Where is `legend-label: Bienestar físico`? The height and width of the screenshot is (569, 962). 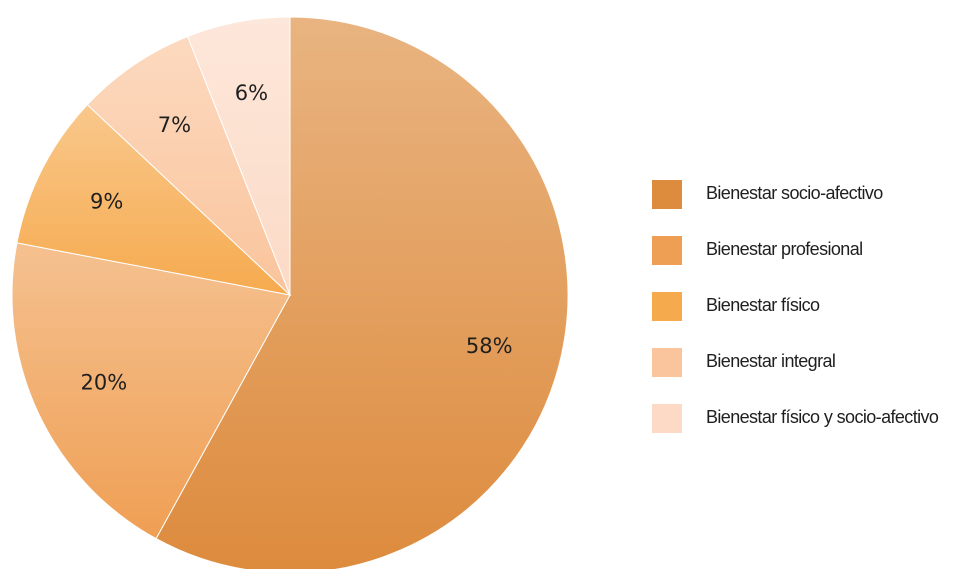
legend-label: Bienestar físico is located at coordinates (763, 305).